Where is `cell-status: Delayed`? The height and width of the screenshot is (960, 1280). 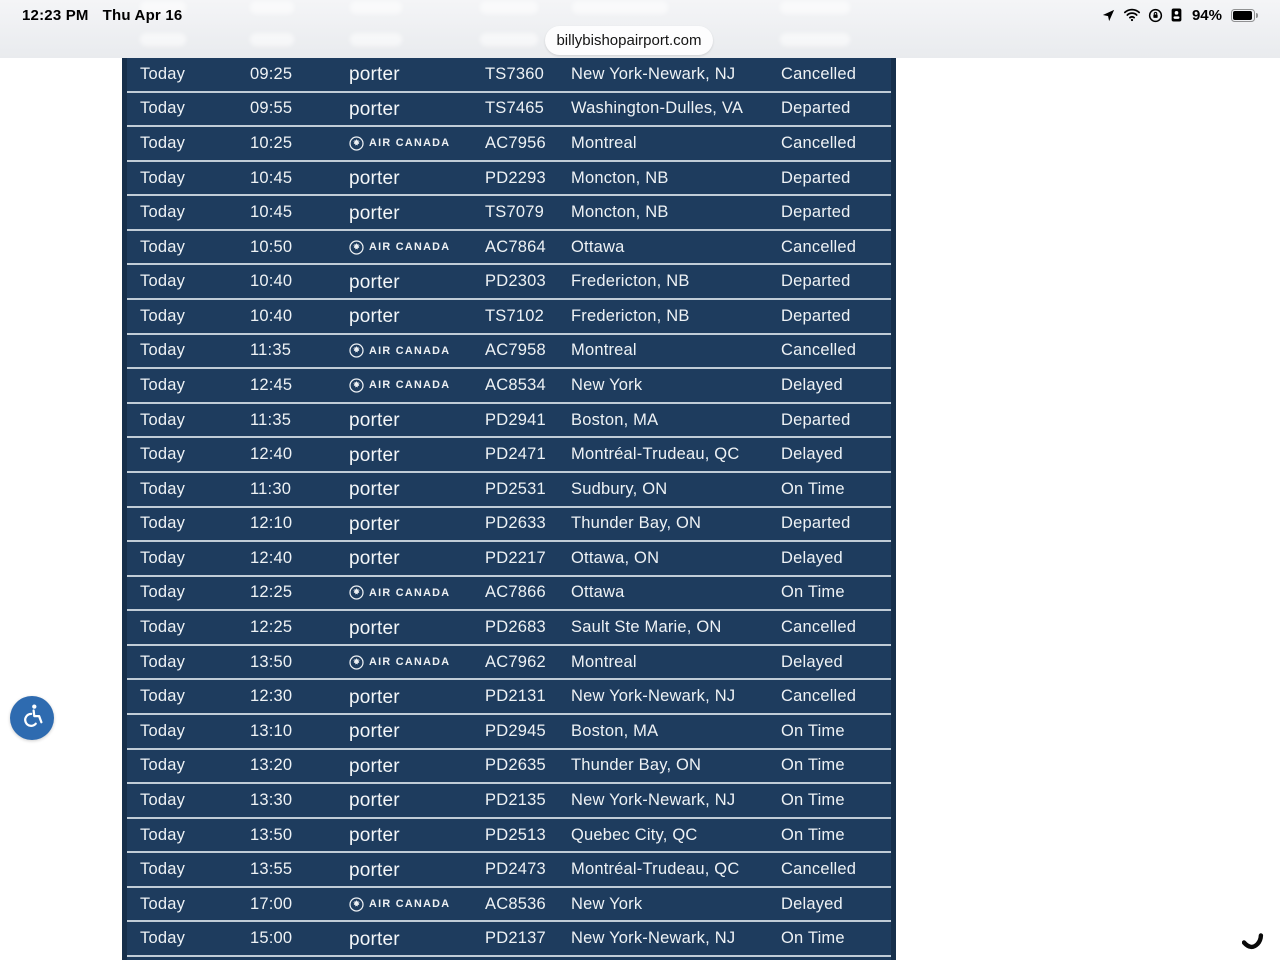 cell-status: Delayed is located at coordinates (812, 454).